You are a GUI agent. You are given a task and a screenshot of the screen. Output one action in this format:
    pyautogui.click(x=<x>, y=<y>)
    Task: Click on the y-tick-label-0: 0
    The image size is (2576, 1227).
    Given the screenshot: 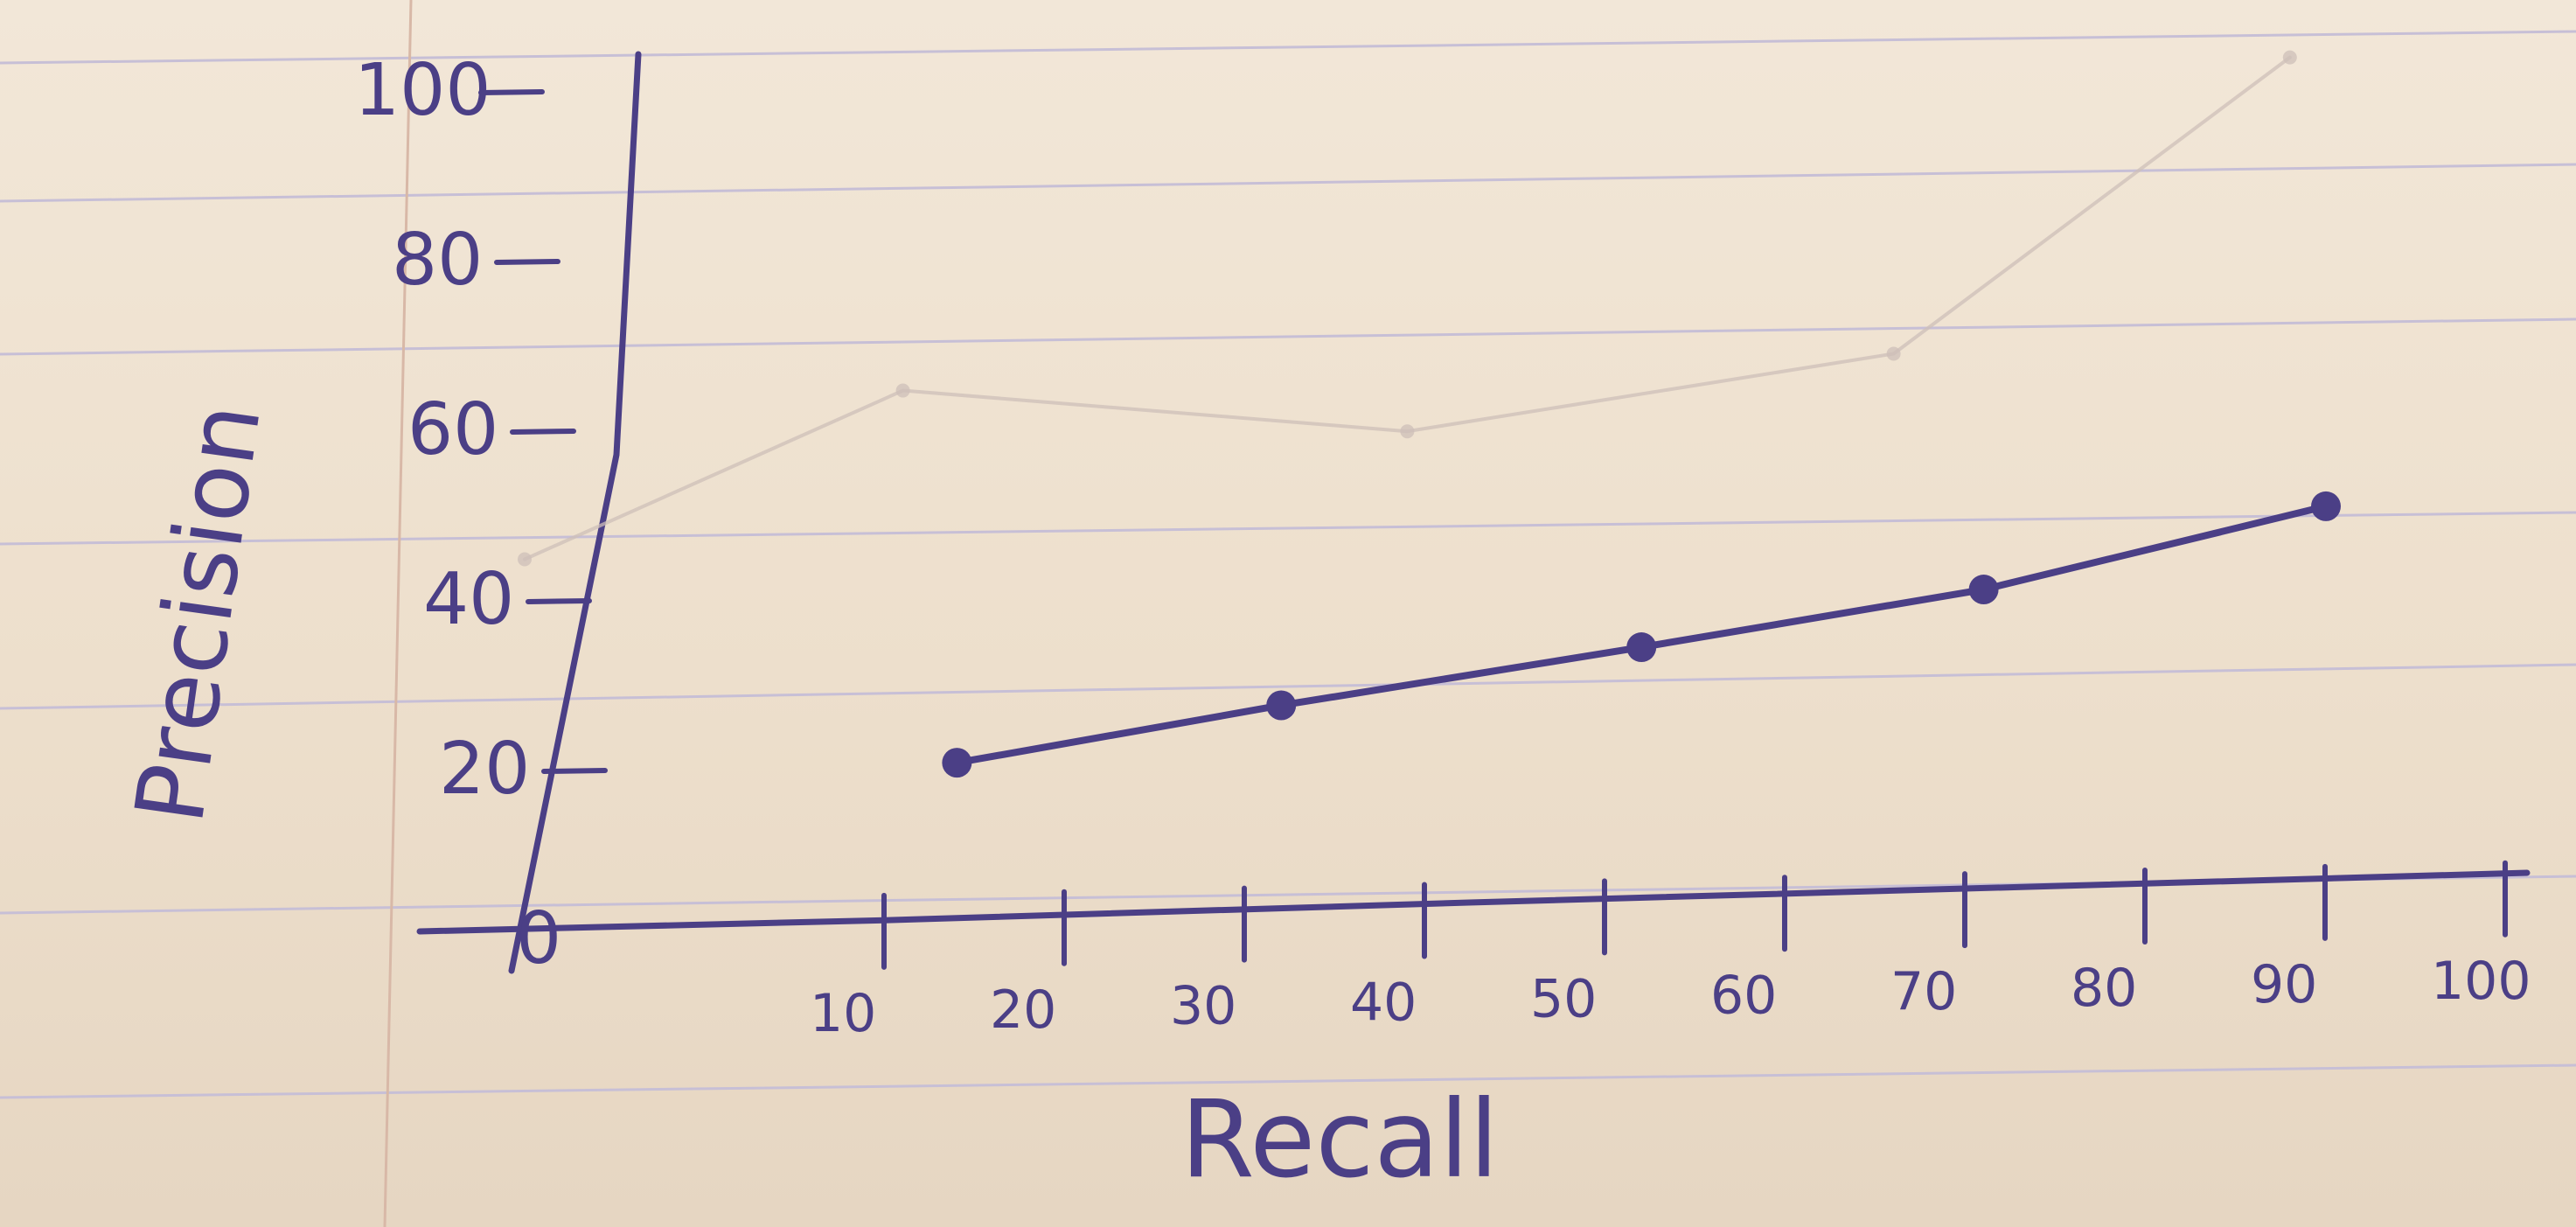 What is the action you would take?
    pyautogui.click(x=538, y=939)
    